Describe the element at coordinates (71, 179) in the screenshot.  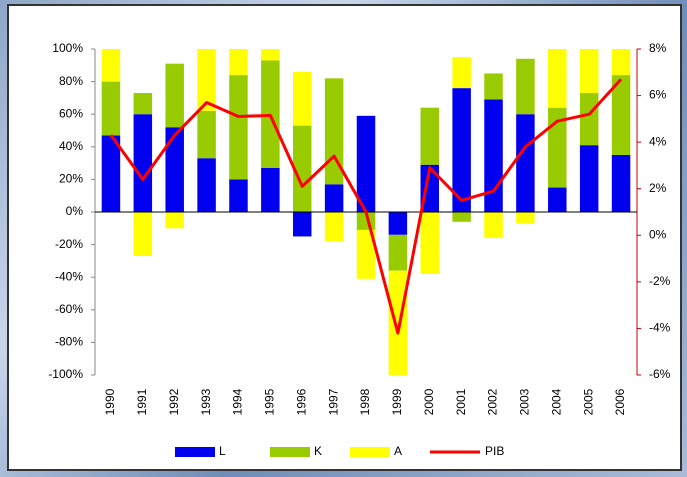
I see `y-tick-label: 20%` at that location.